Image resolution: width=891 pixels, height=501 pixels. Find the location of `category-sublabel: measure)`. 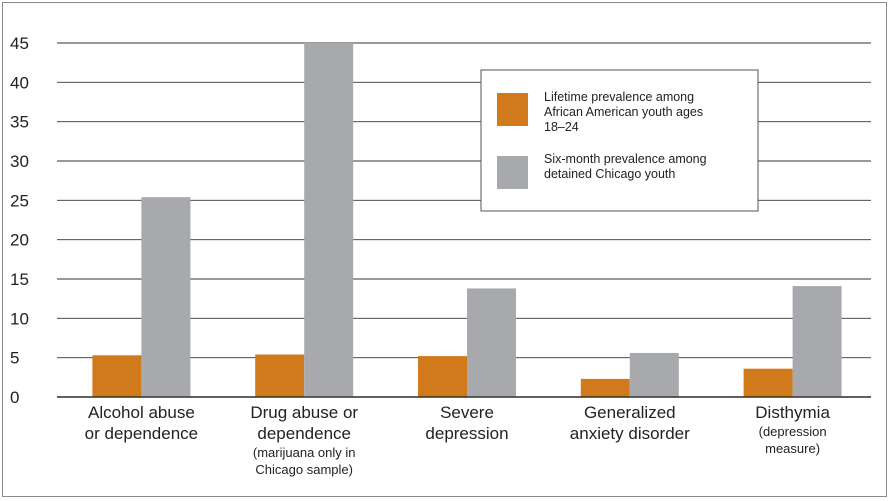

category-sublabel: measure) is located at coordinates (792, 448).